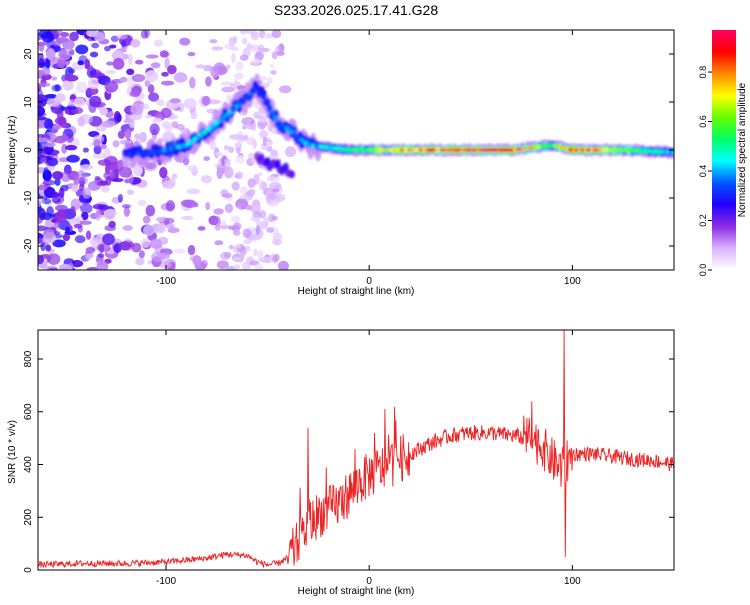 The image size is (750, 605). What do you see at coordinates (397, 126) in the screenshot?
I see `heatmap-ridge-layer` at bounding box center [397, 126].